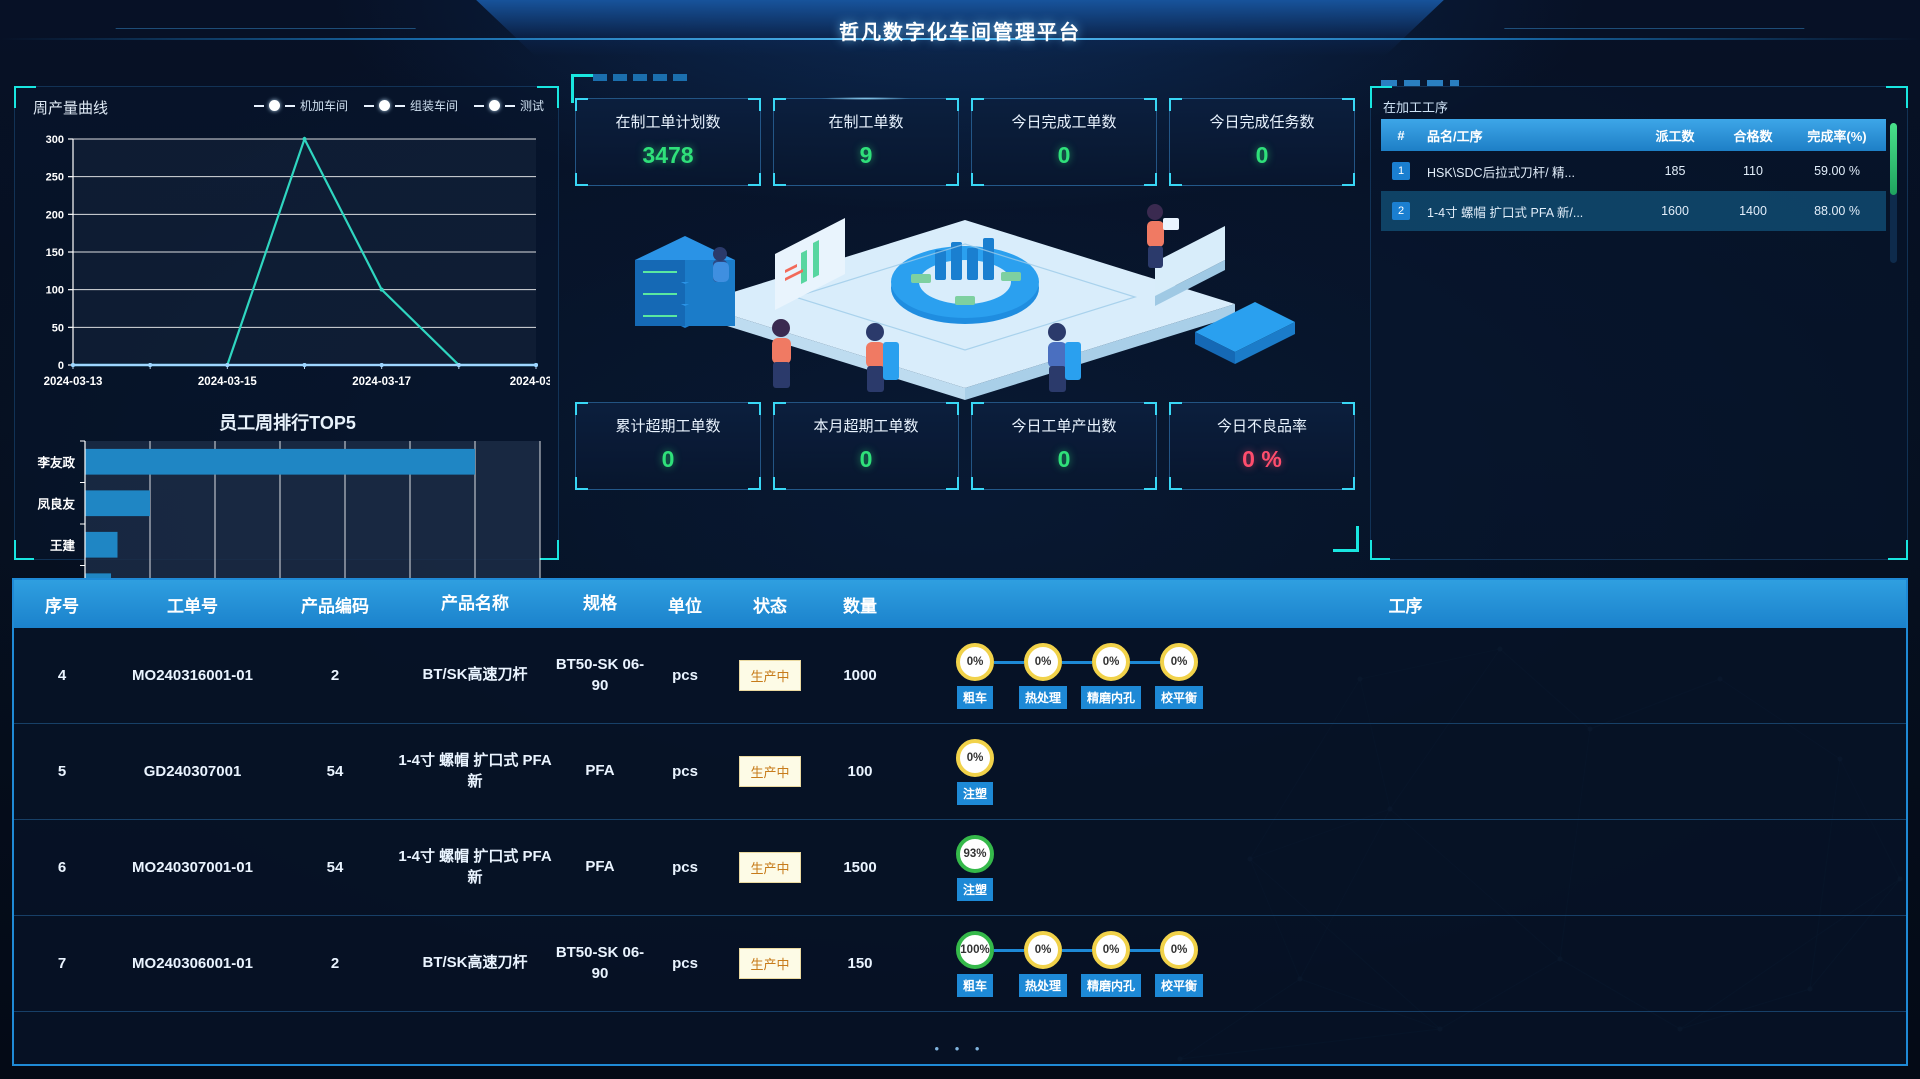 This screenshot has height=1079, width=1920. What do you see at coordinates (63, 545) in the screenshot?
I see `svg-text: 王建` at bounding box center [63, 545].